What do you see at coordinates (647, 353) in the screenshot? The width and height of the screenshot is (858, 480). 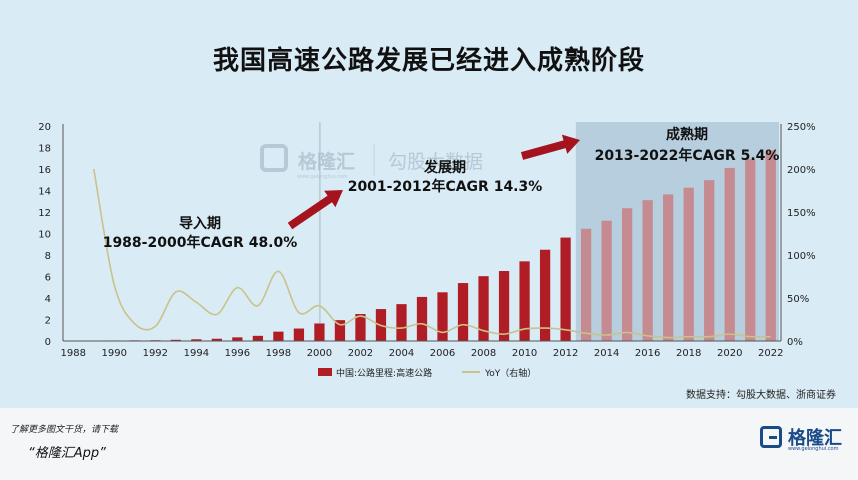 I see `x-tick-label: 2016` at bounding box center [647, 353].